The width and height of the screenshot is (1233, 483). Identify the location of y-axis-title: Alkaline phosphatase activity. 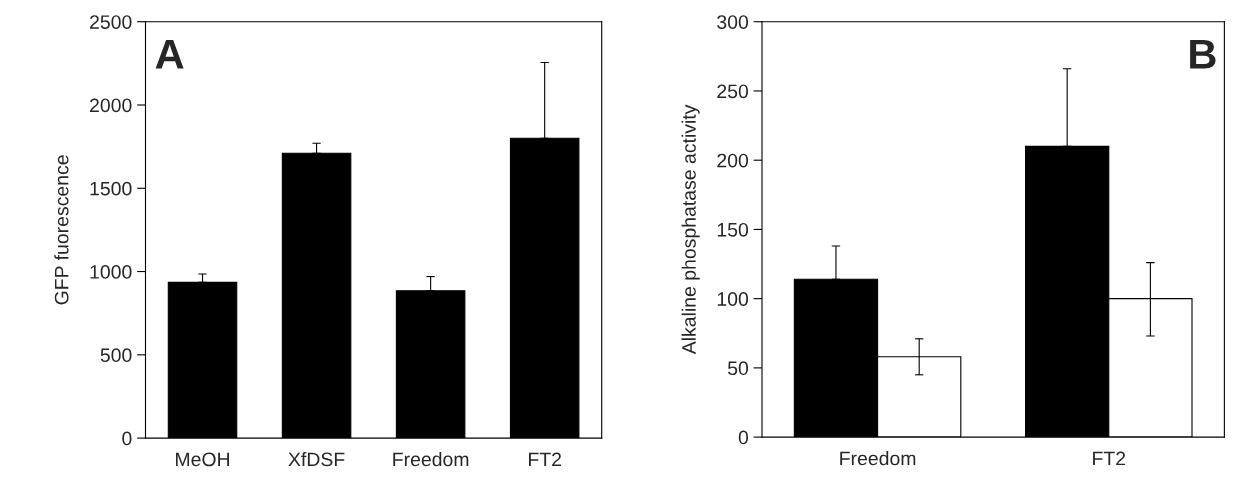
(690, 229).